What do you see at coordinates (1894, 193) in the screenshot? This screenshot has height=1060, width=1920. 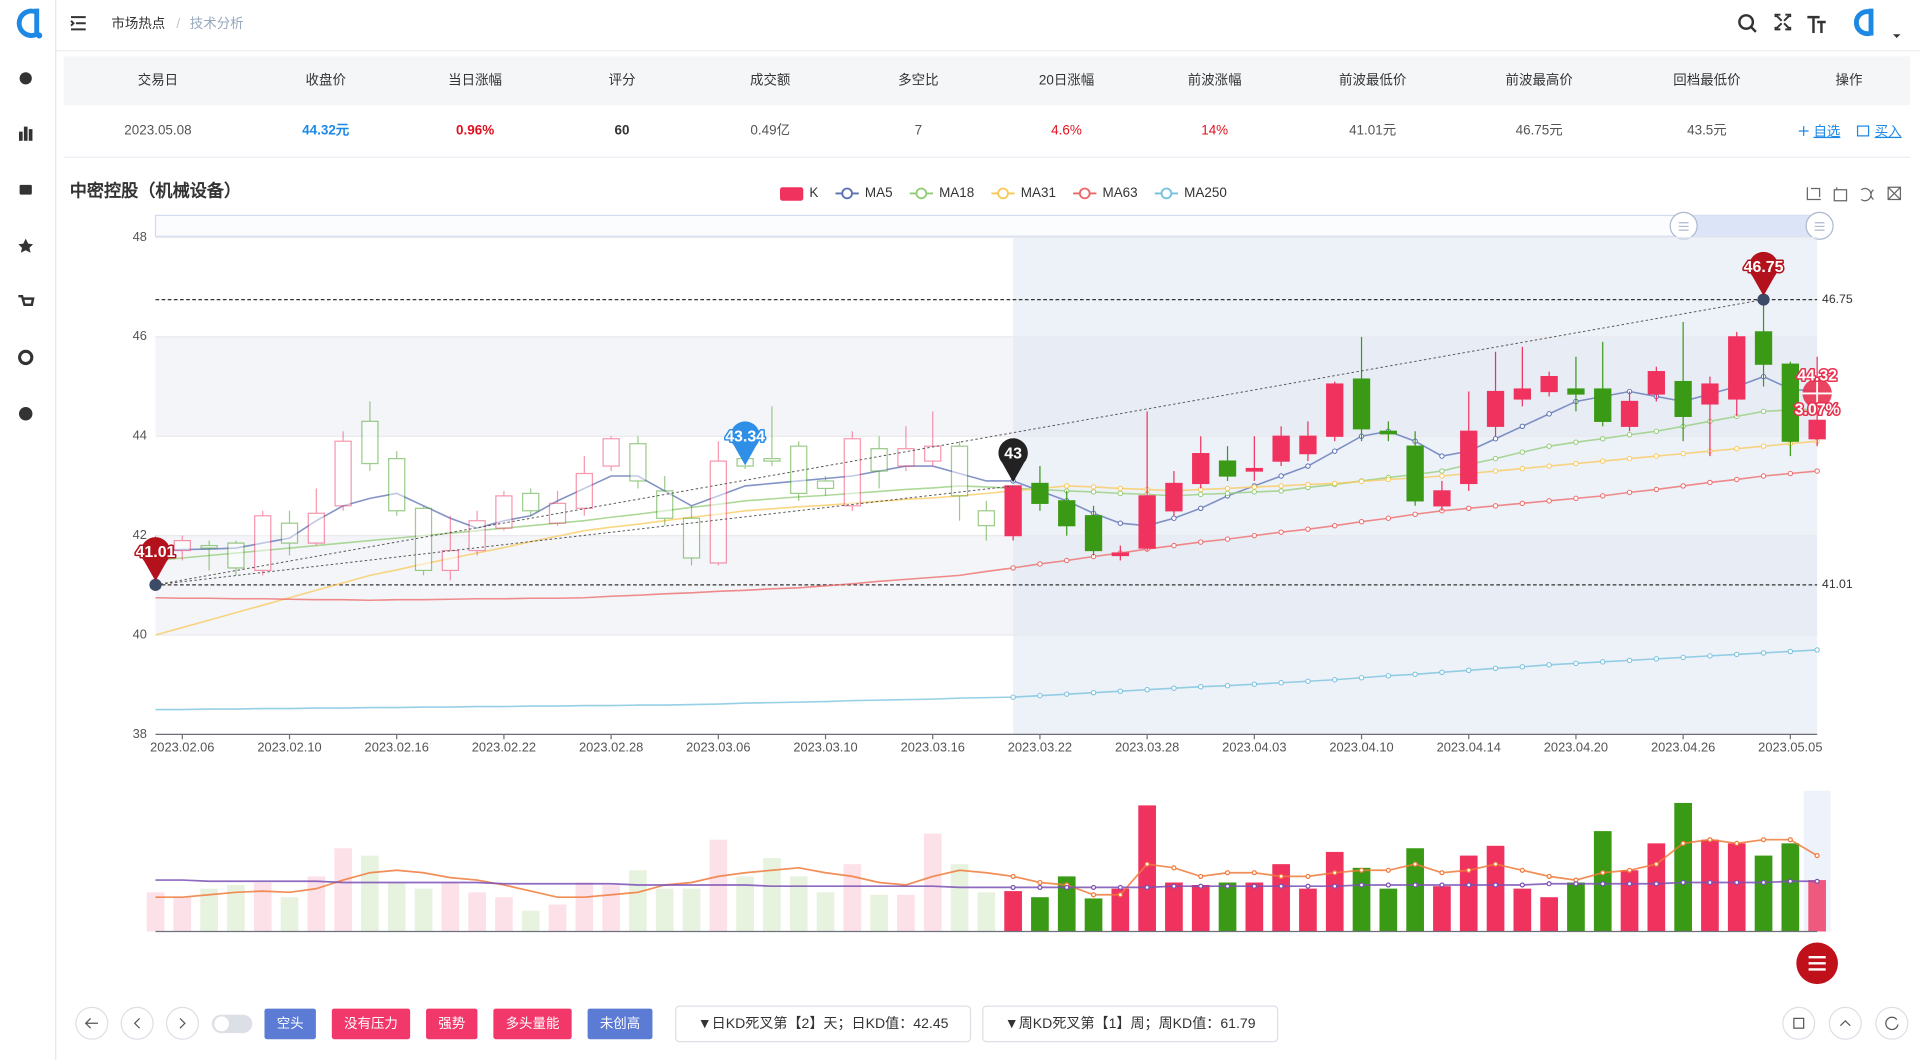 I see `toolbox-fullscreen` at bounding box center [1894, 193].